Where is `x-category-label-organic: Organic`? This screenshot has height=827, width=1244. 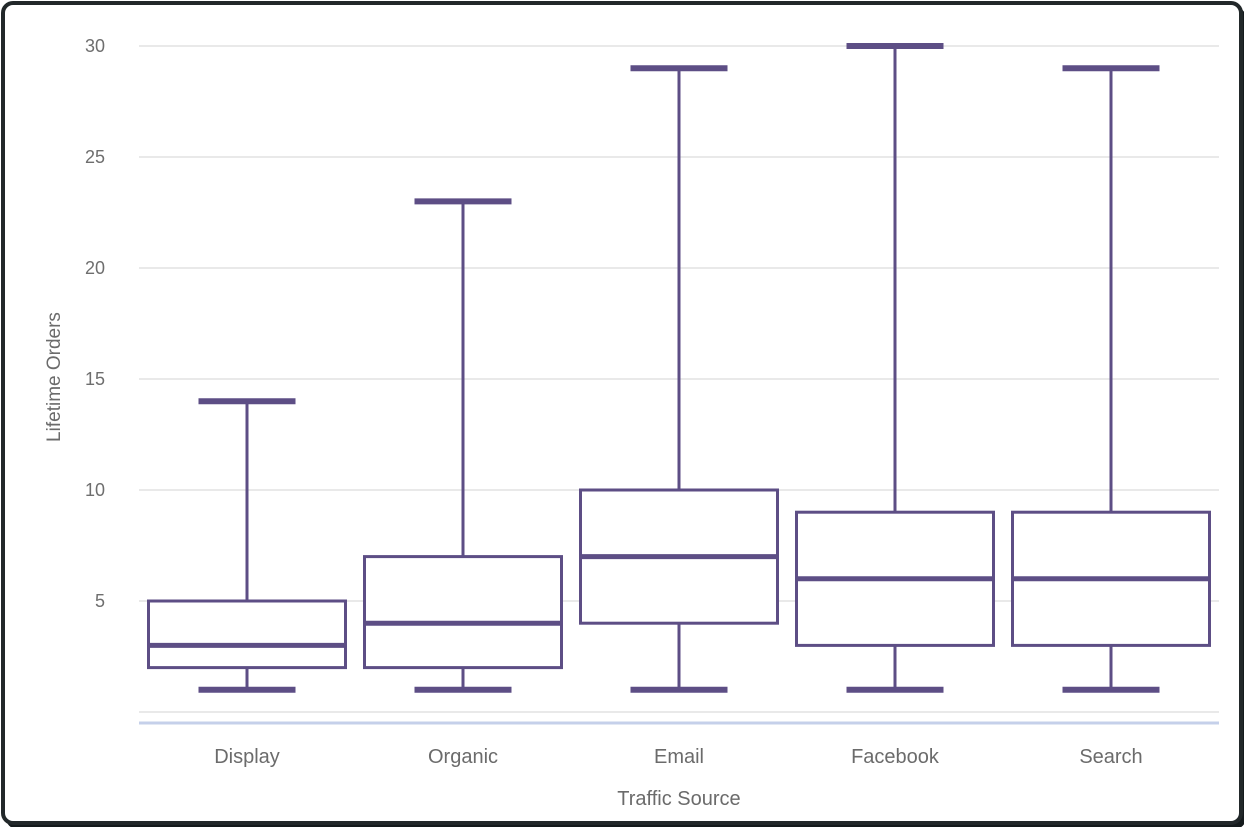 x-category-label-organic: Organic is located at coordinates (463, 757).